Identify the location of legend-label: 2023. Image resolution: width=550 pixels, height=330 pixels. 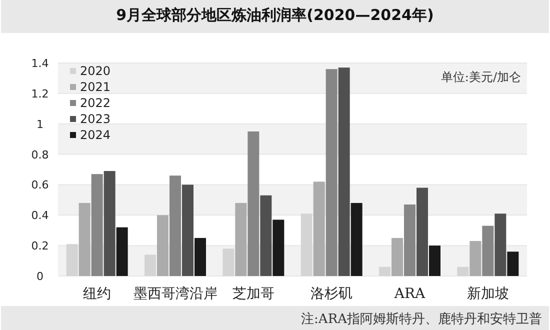
(95, 119).